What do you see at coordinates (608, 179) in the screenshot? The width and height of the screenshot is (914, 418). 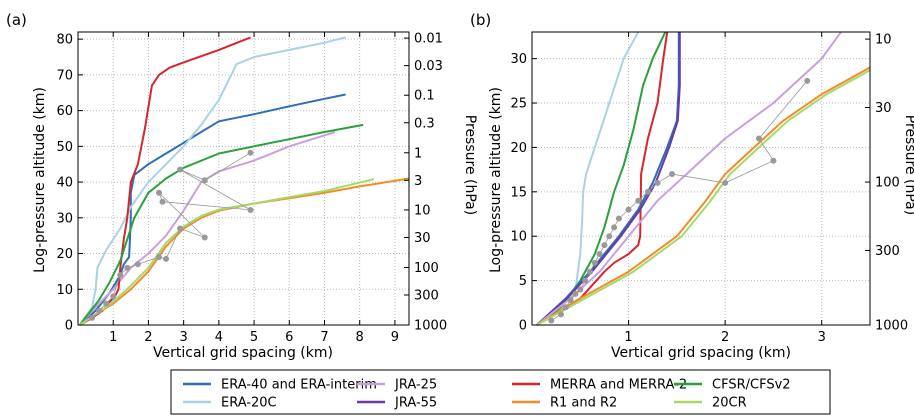 I see `series-line-jra55` at bounding box center [608, 179].